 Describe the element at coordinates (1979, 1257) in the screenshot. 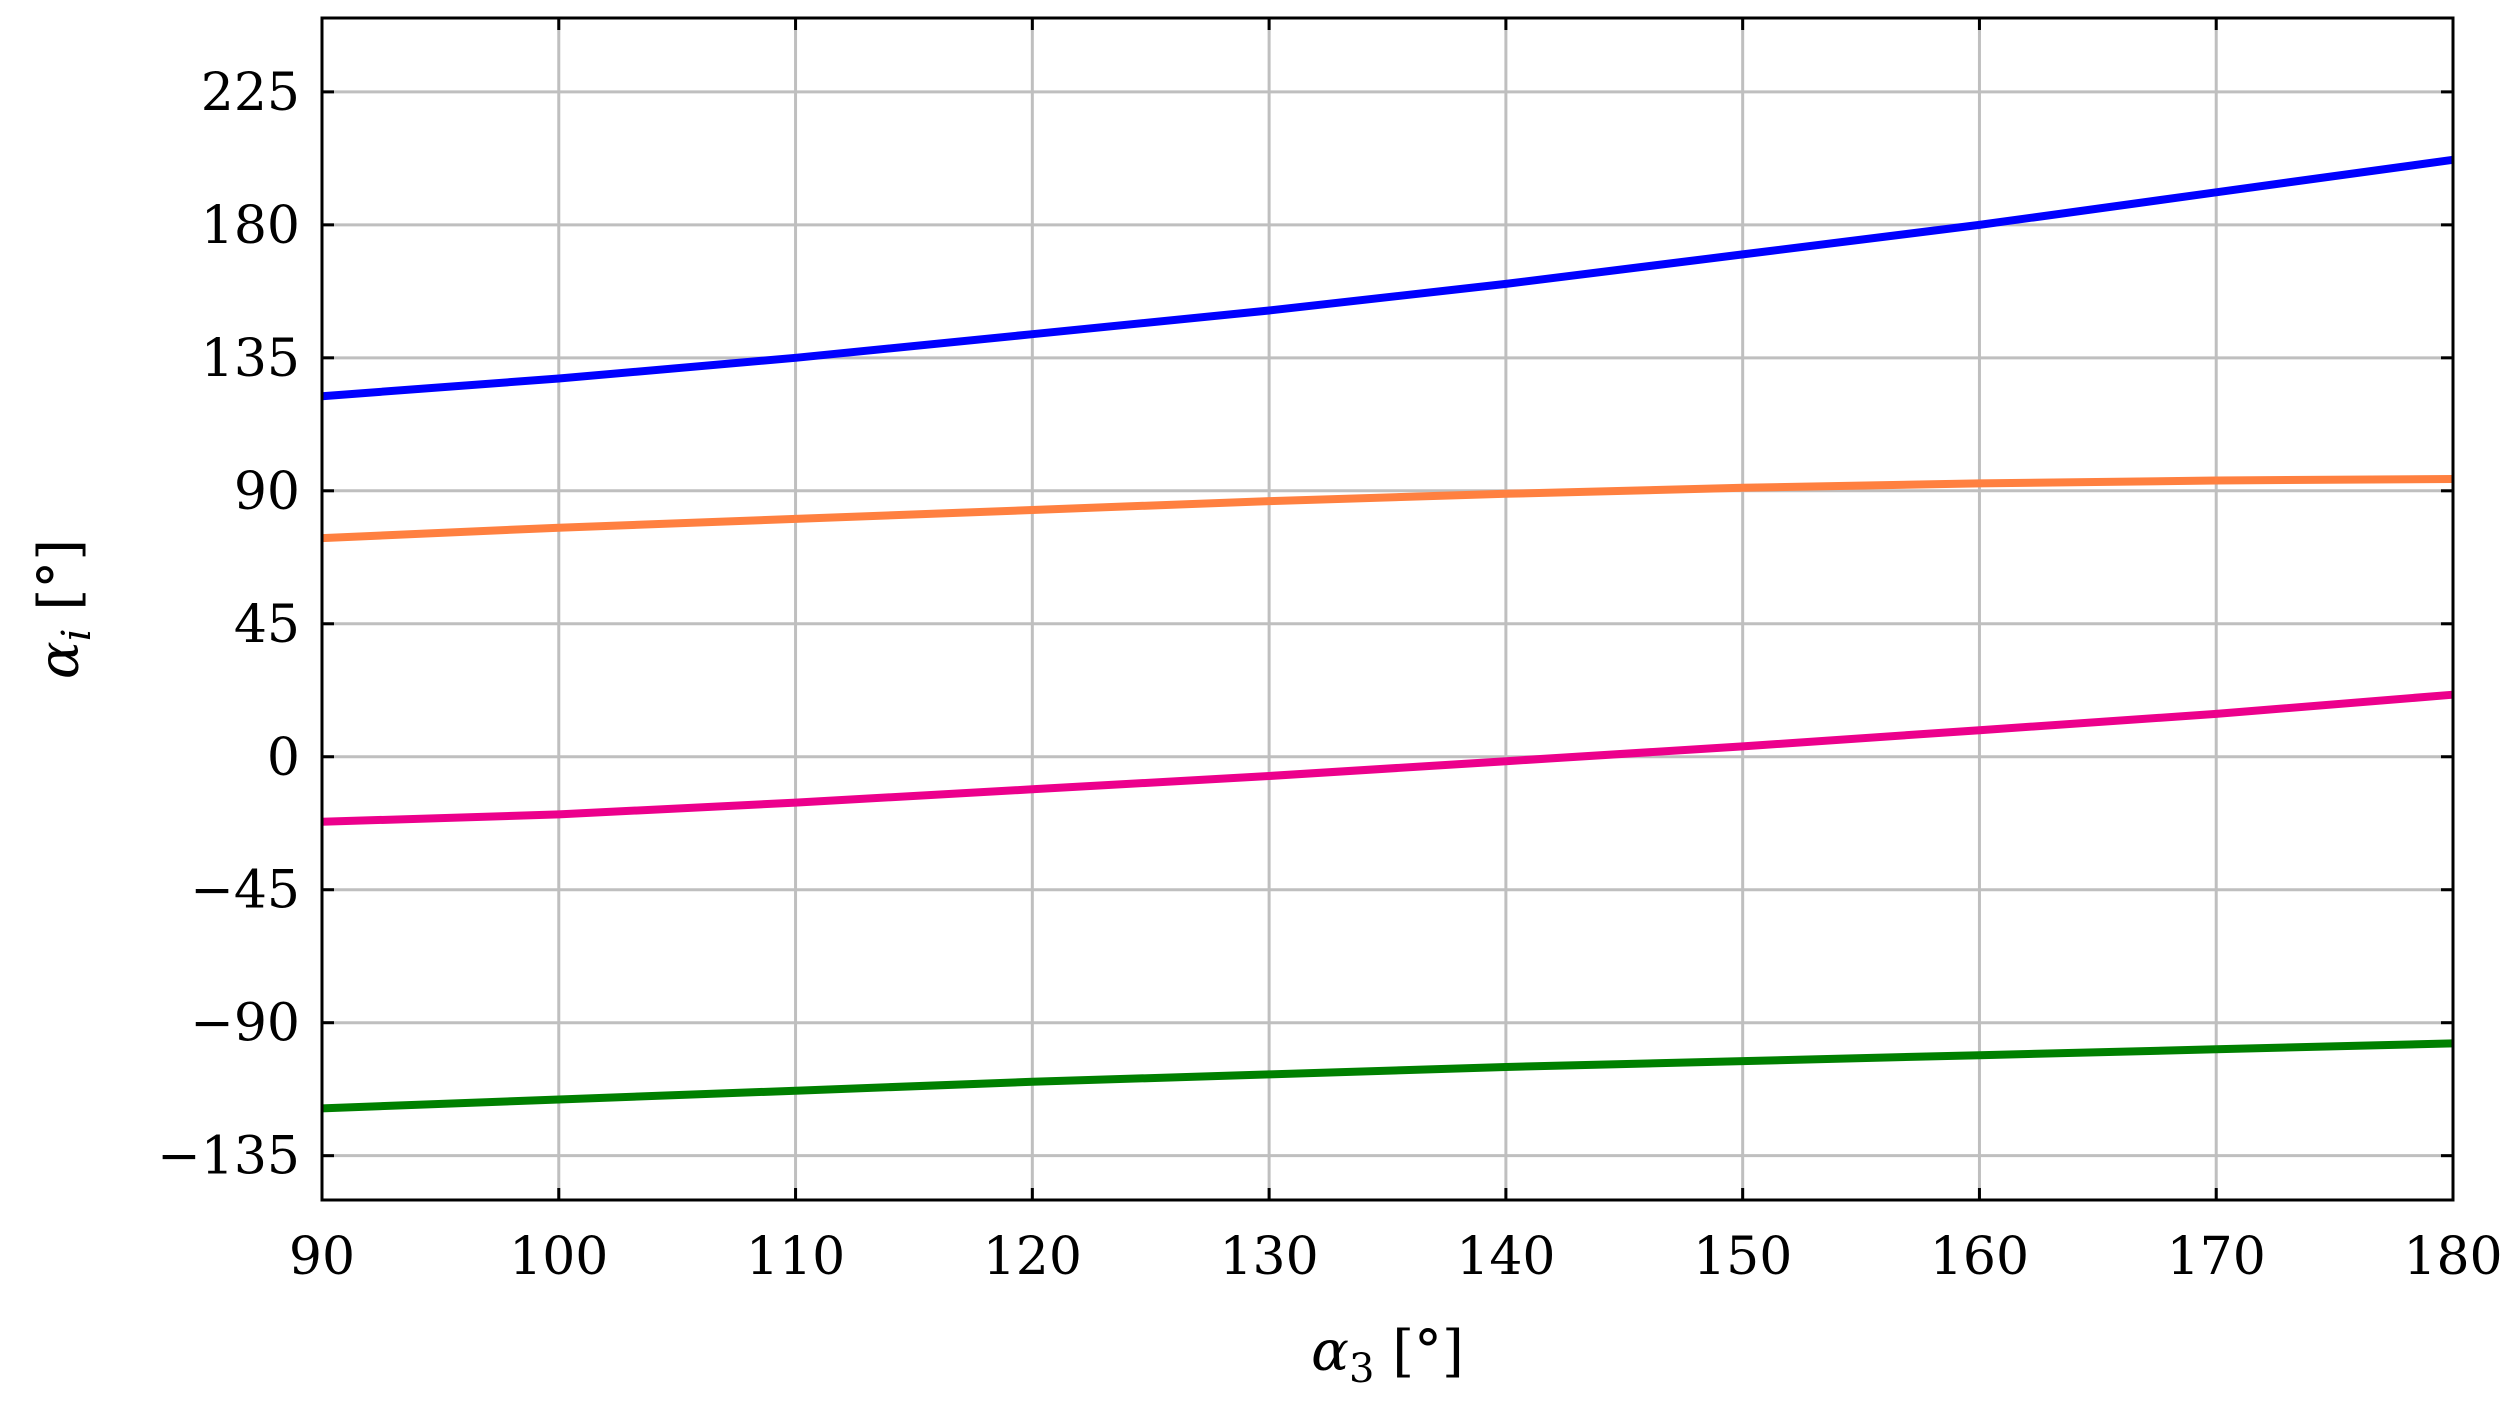

I see `x-tick-label: 160` at that location.